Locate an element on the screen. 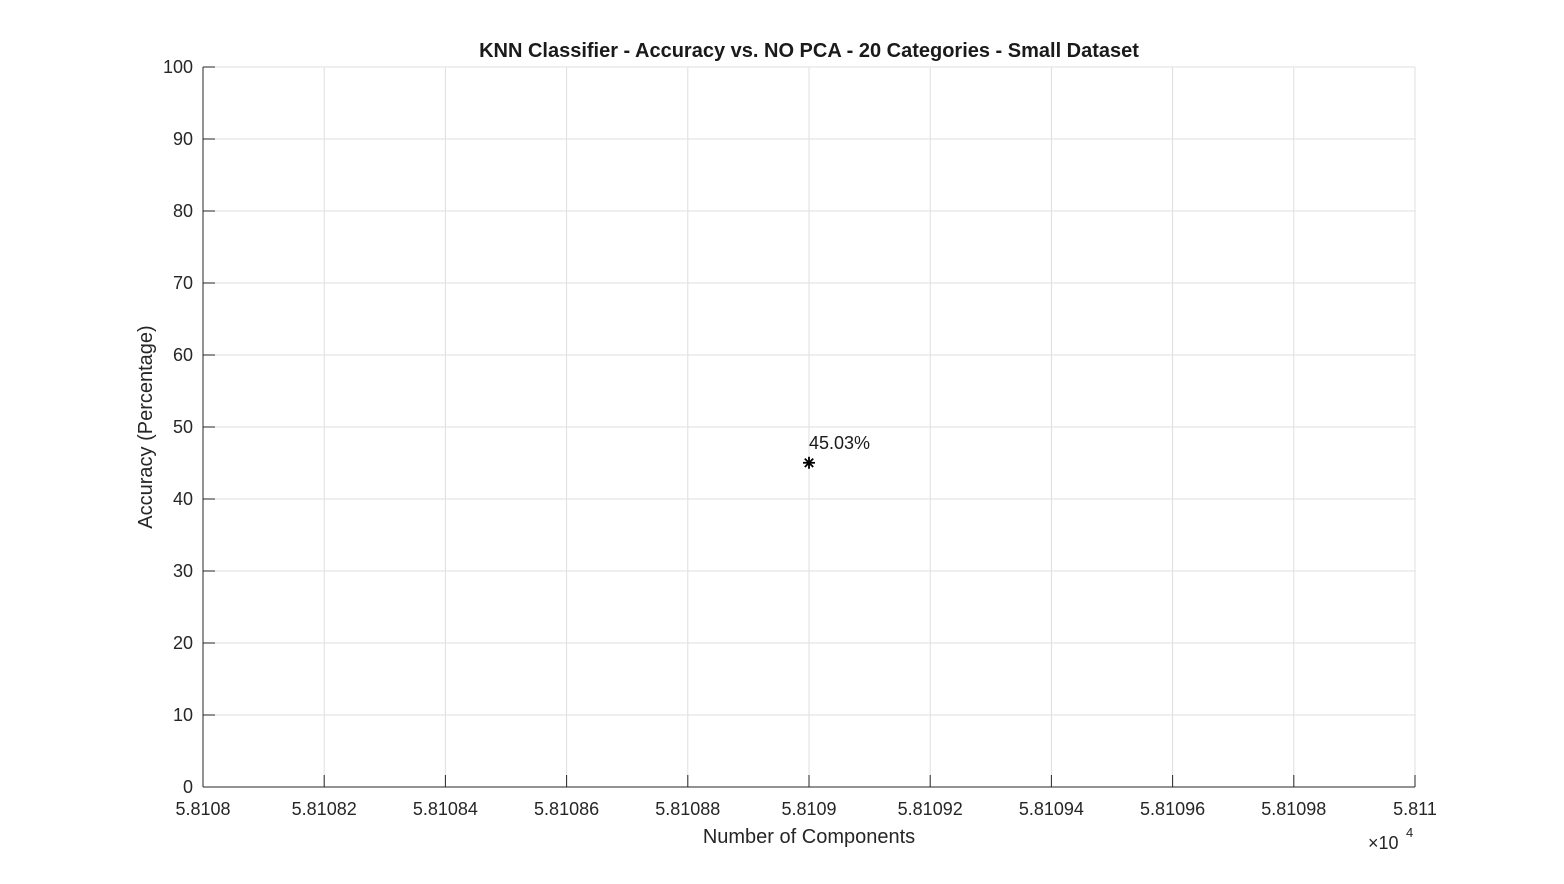 Image resolution: width=1564 pixels, height=884 pixels. data-points: 45.03% is located at coordinates (836, 451).